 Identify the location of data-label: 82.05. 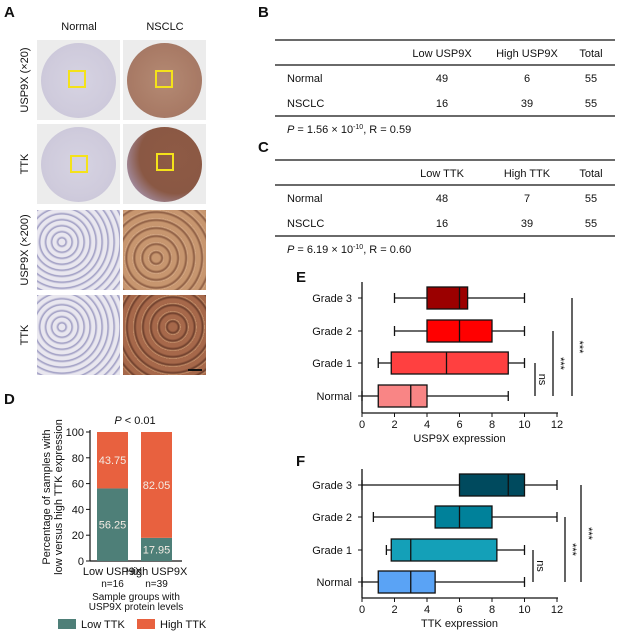
(157, 486).